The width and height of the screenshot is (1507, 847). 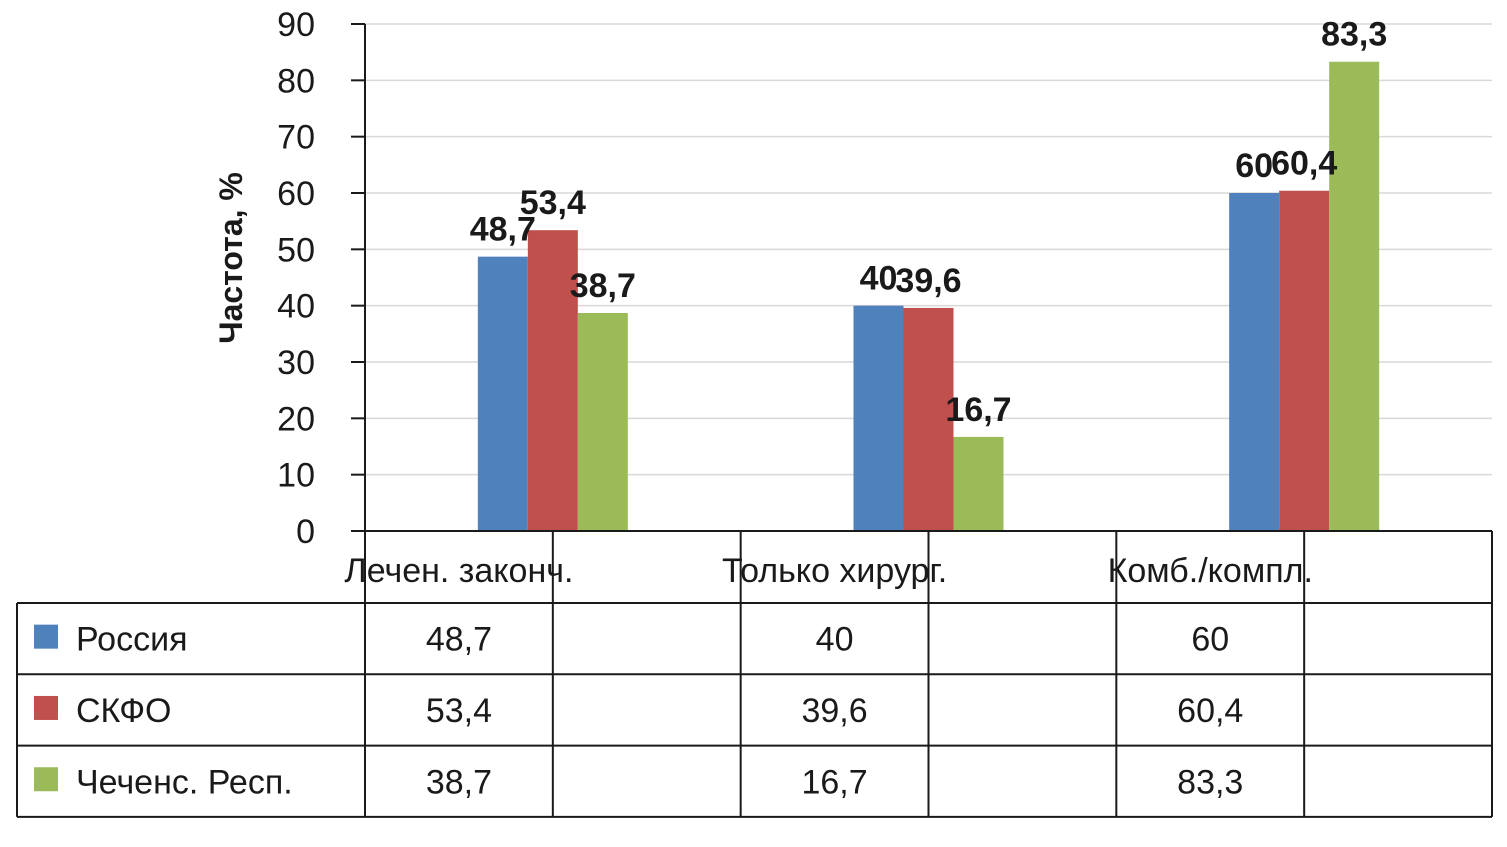 What do you see at coordinates (553, 203) in the screenshot?
I see `data-label: 53,4` at bounding box center [553, 203].